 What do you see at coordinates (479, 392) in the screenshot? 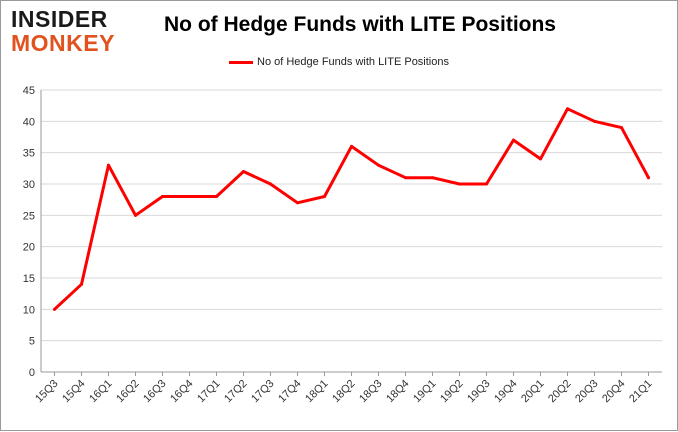
I see `x-tick-label: 19Q3` at bounding box center [479, 392].